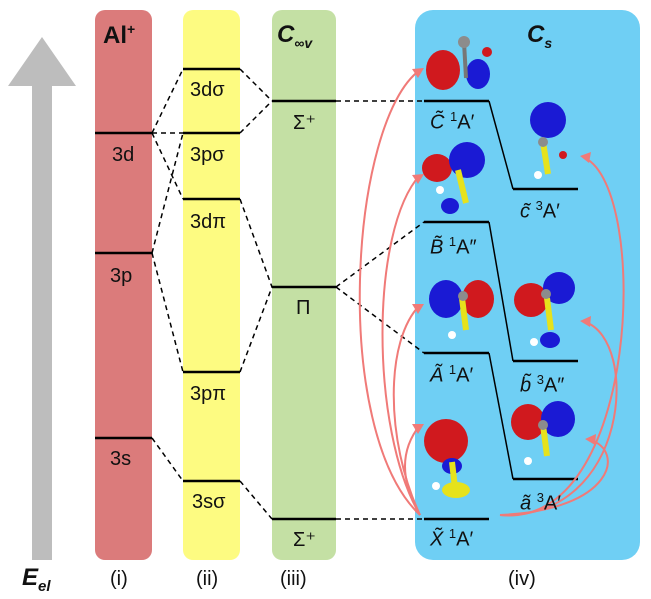  I want to click on column-al-ion, so click(123, 285).